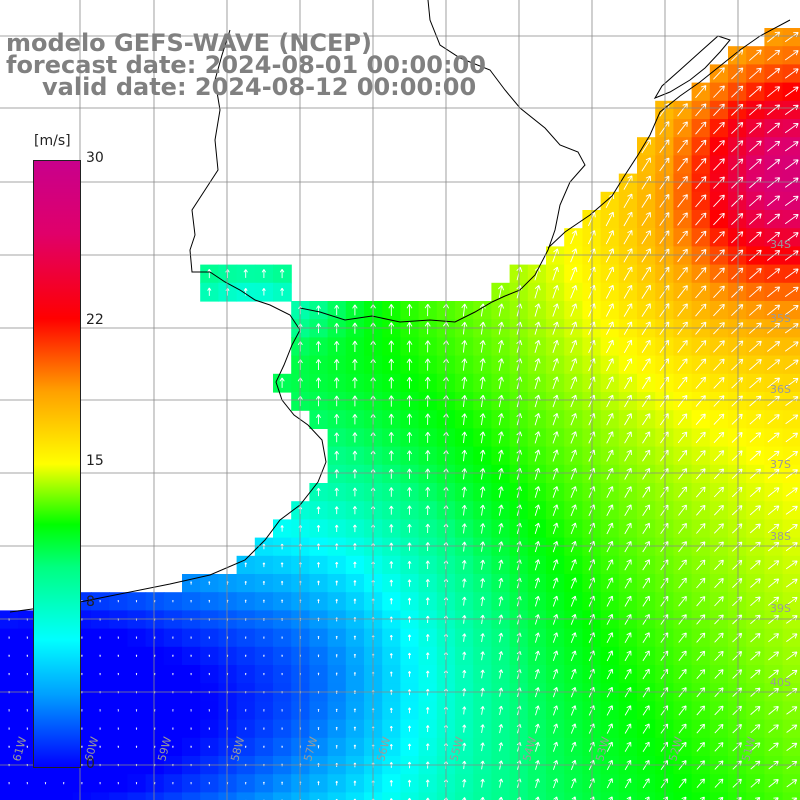  I want to click on coastline-uruguay, so click(442, 161).